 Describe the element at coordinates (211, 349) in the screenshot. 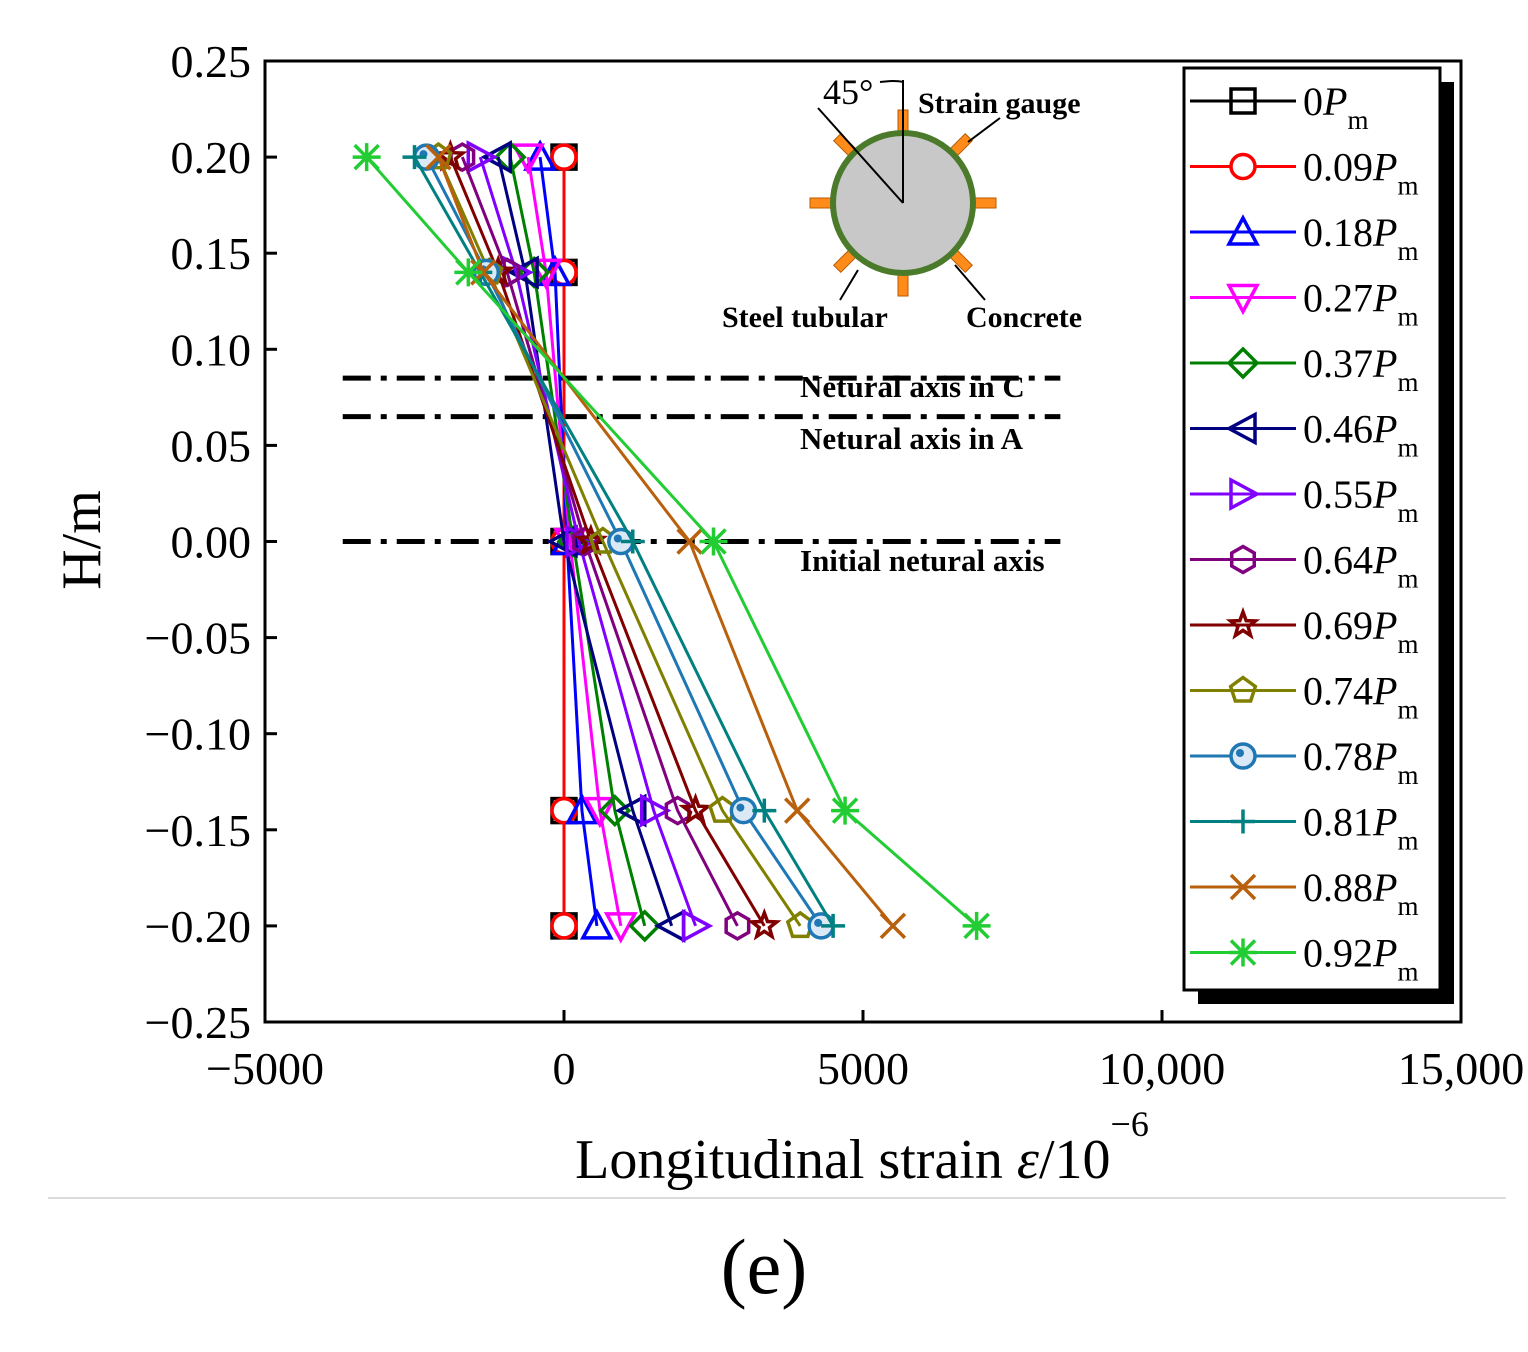

I see `y-tick-label: 0.10` at that location.